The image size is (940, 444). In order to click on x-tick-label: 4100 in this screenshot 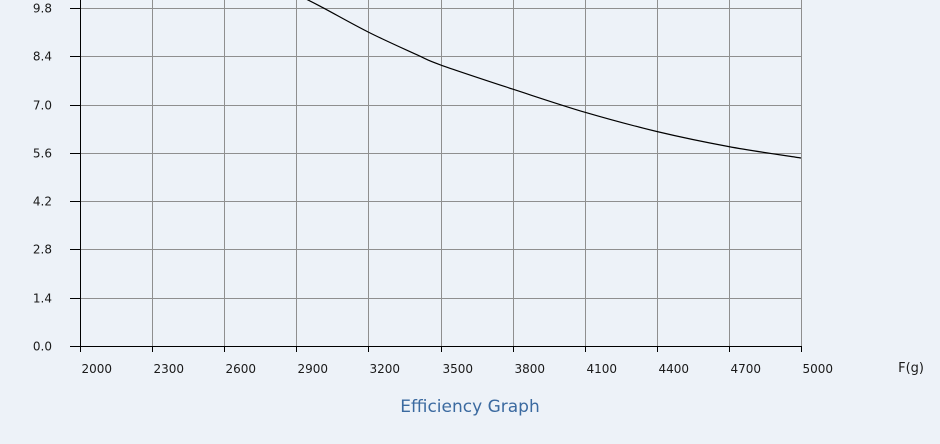, I will do `click(602, 369)`.